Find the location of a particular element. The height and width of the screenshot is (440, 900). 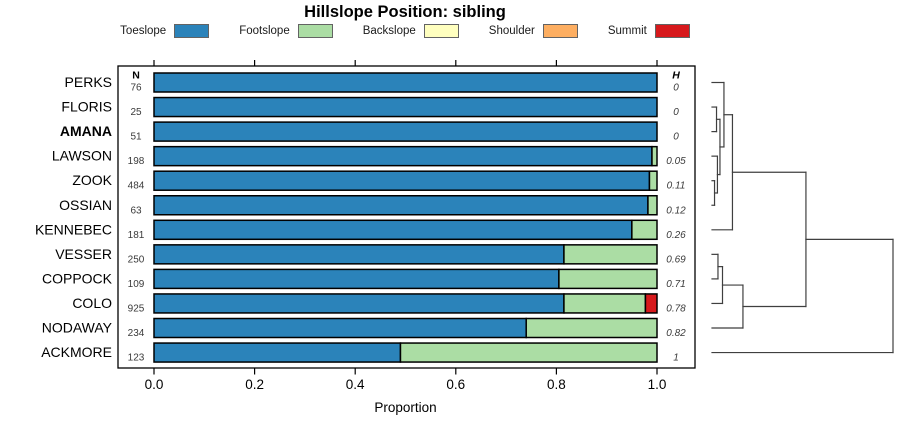

x-tick-label: 0.4 is located at coordinates (355, 384).